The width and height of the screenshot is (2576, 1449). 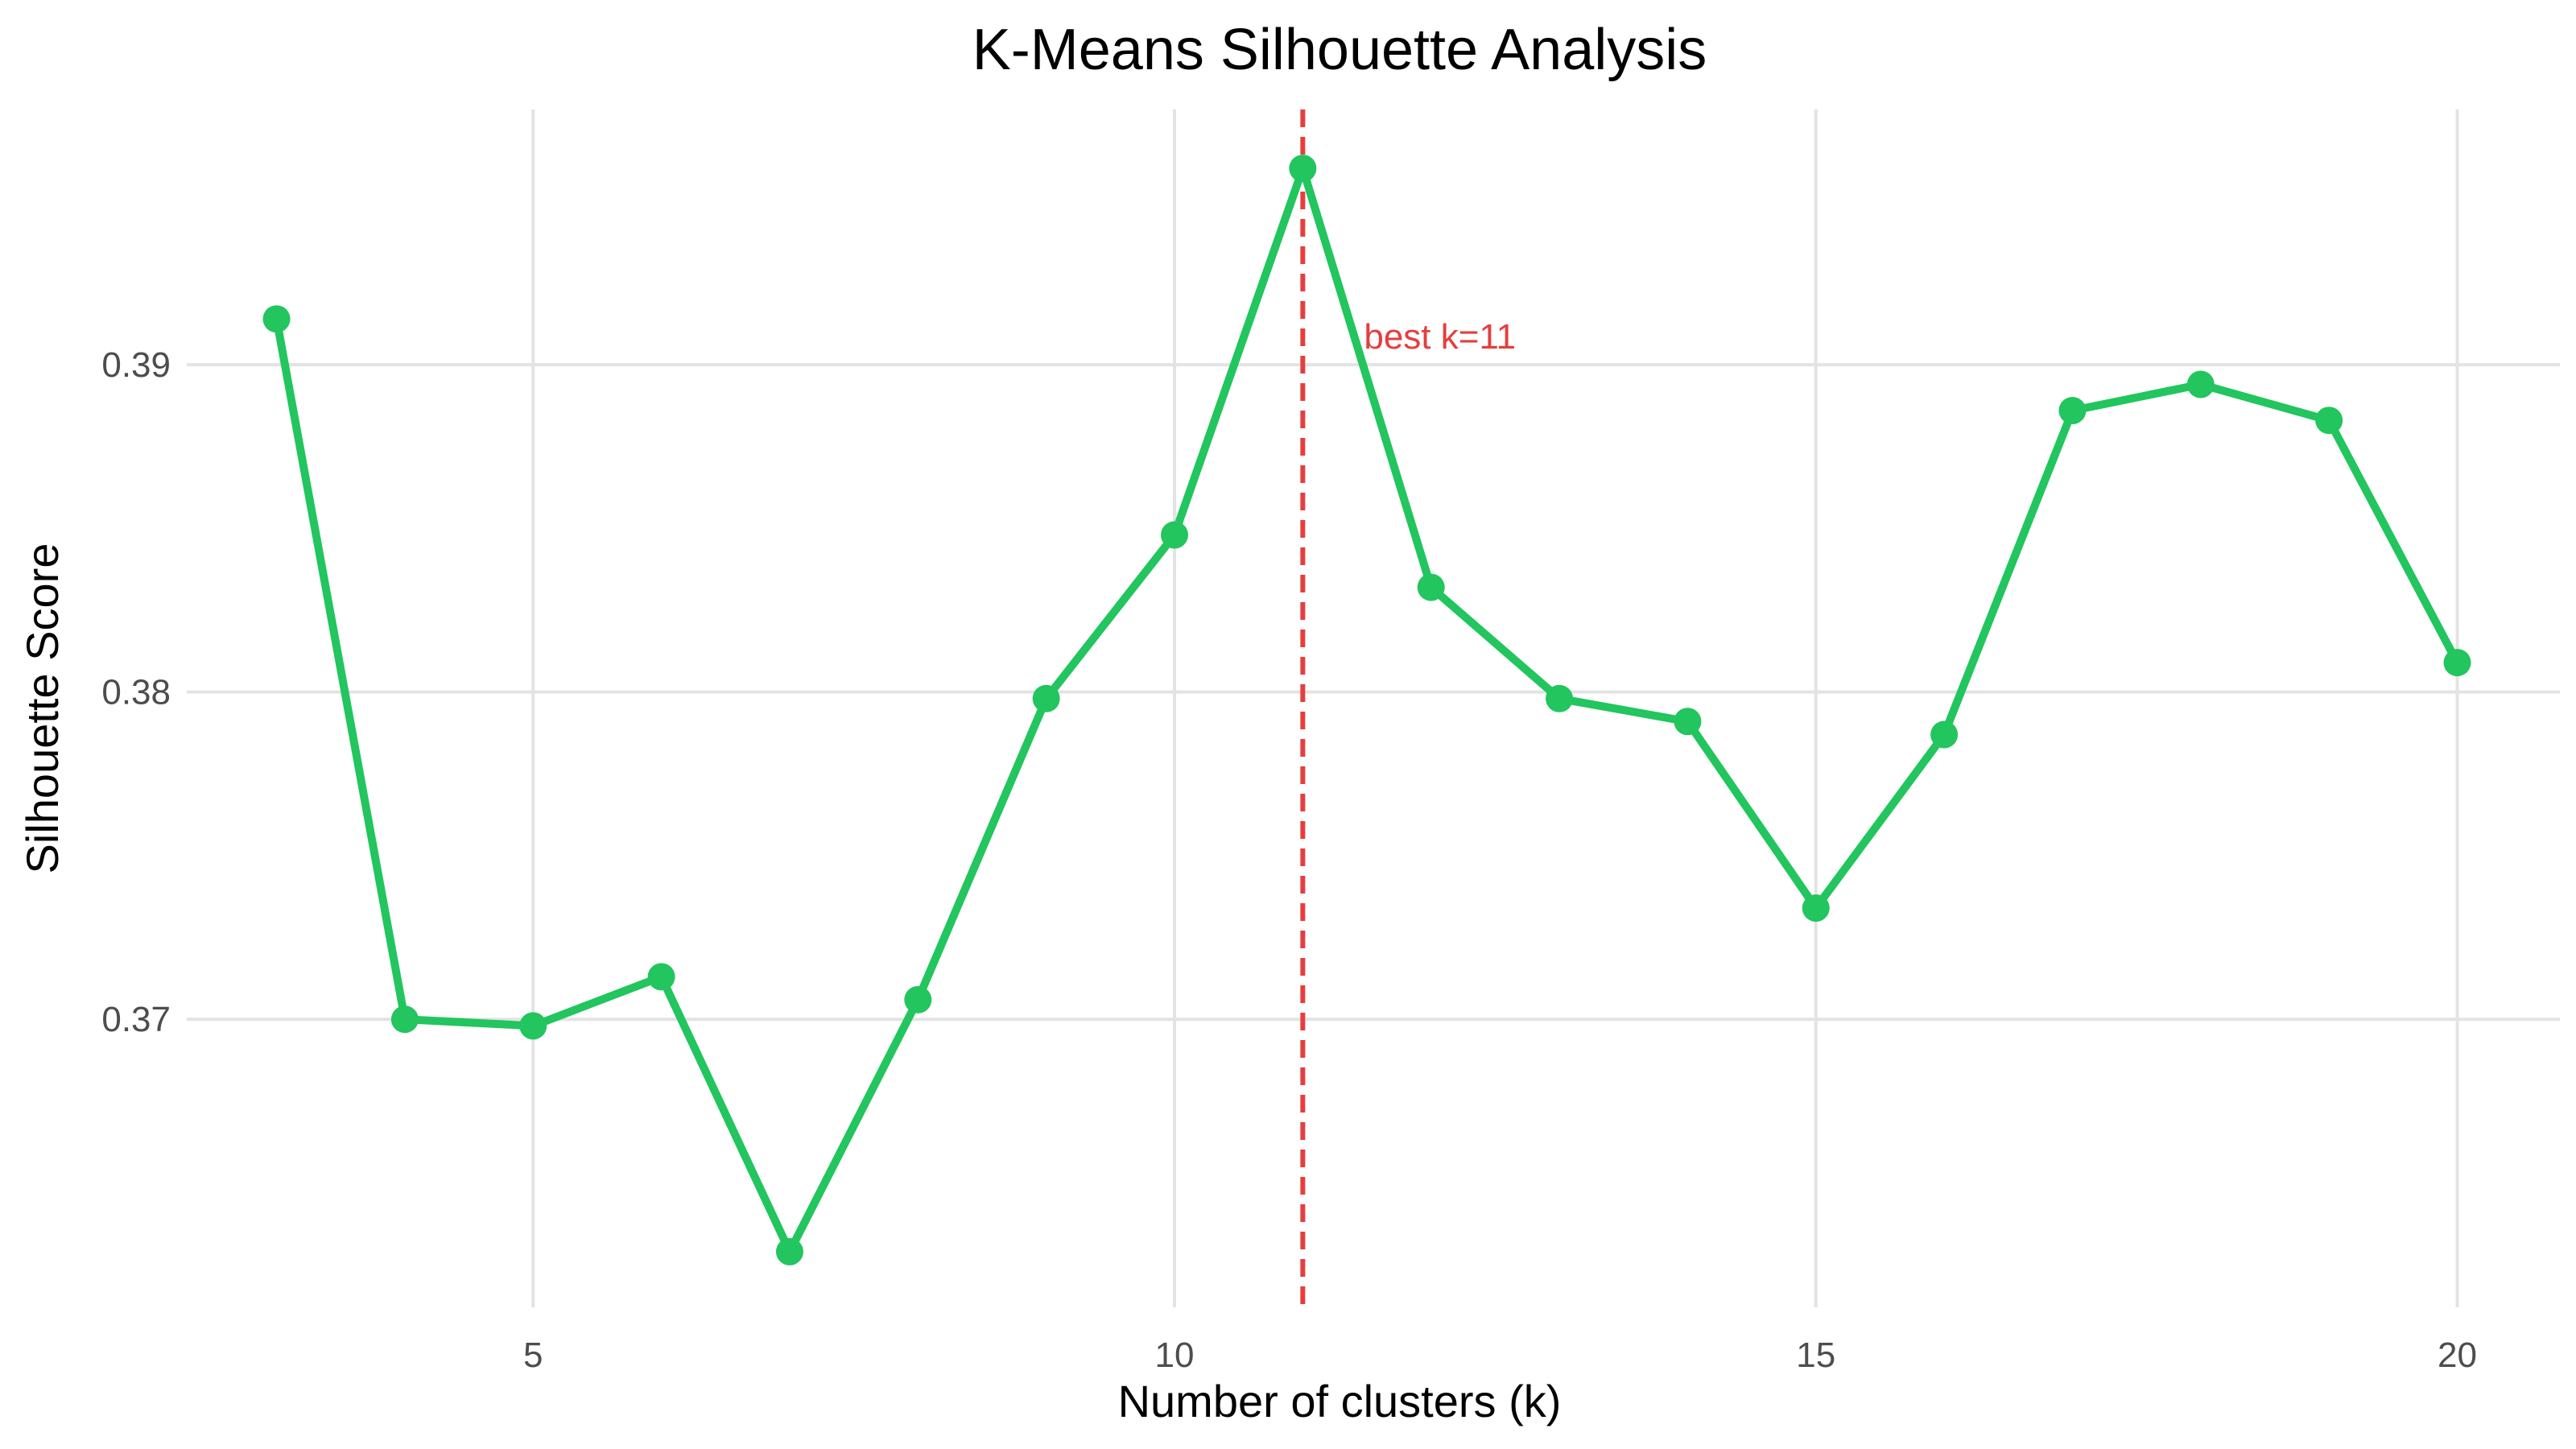 I want to click on y-axis-title: Silhouette Score, so click(x=42, y=708).